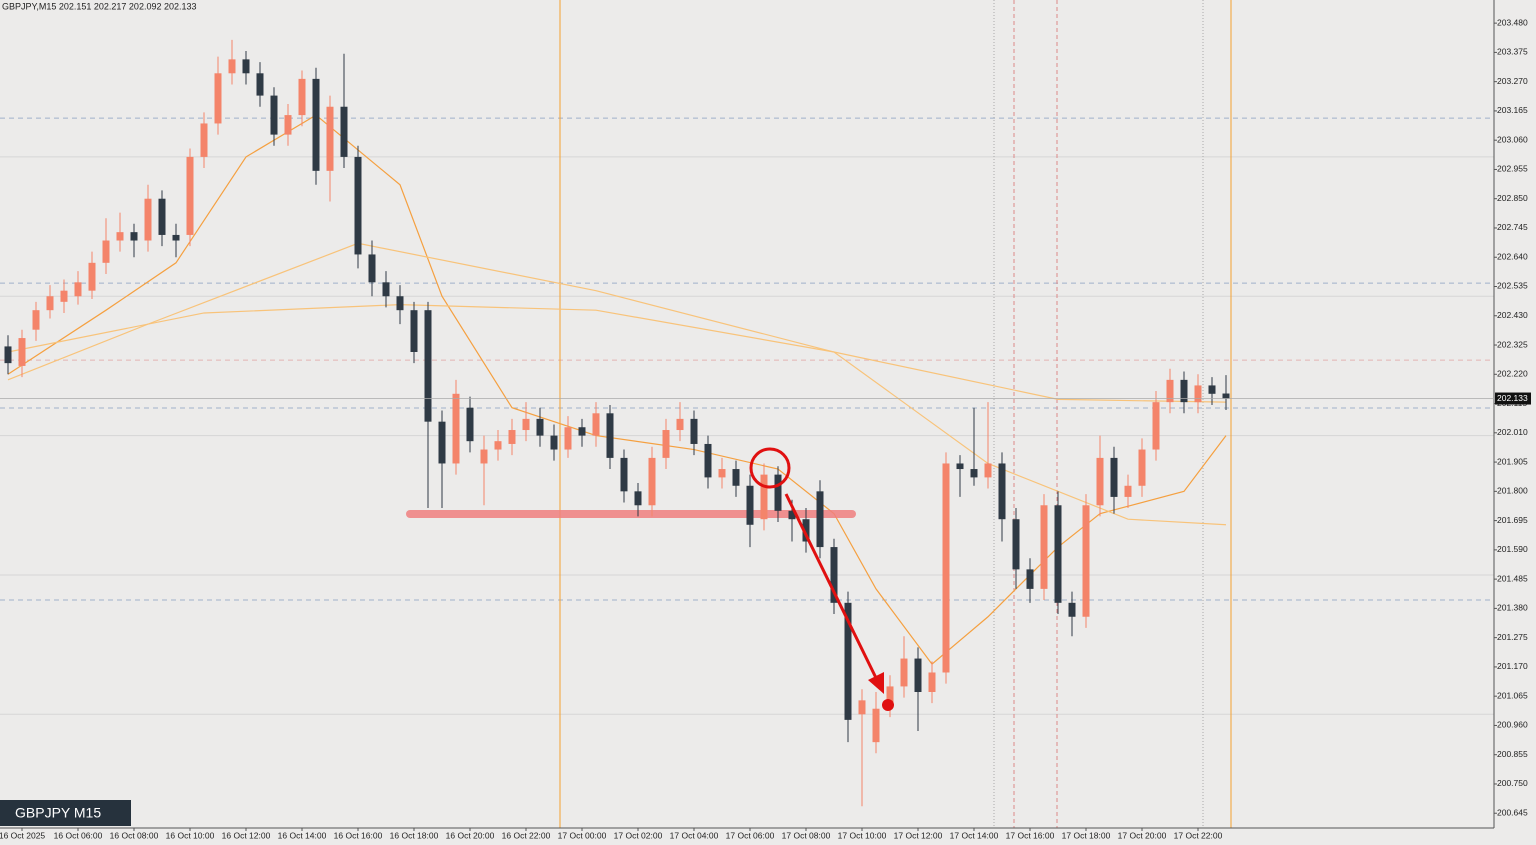  I want to click on symbol-box, so click(65, 813).